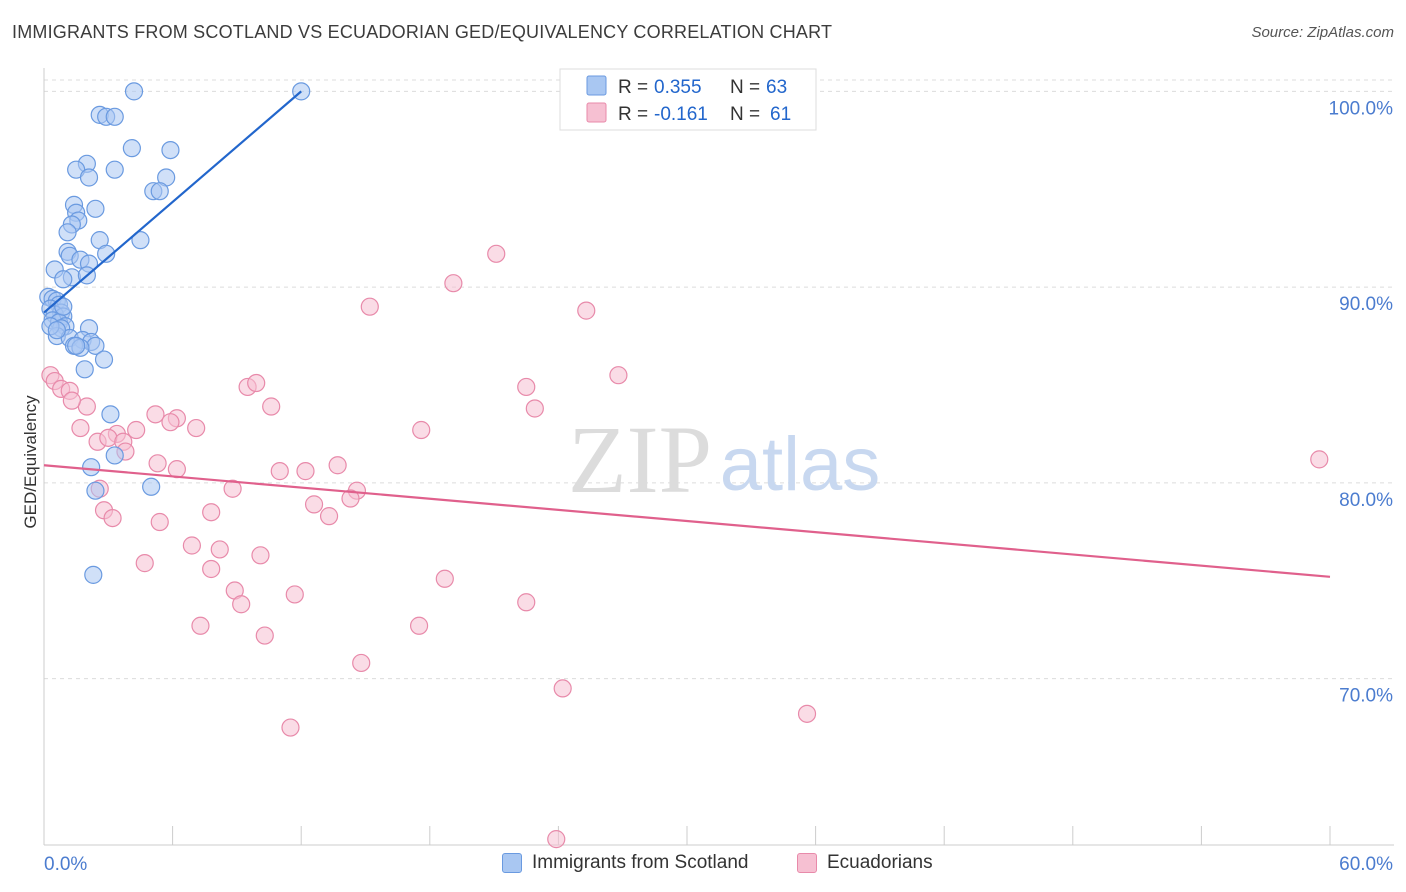 This screenshot has height=892, width=1406. Describe the element at coordinates (596, 112) in the screenshot. I see `legend-swatch-pink` at that location.